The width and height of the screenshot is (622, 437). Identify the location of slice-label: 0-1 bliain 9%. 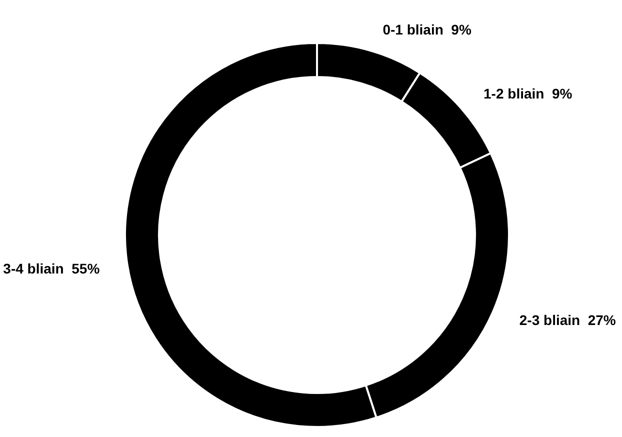
(427, 29).